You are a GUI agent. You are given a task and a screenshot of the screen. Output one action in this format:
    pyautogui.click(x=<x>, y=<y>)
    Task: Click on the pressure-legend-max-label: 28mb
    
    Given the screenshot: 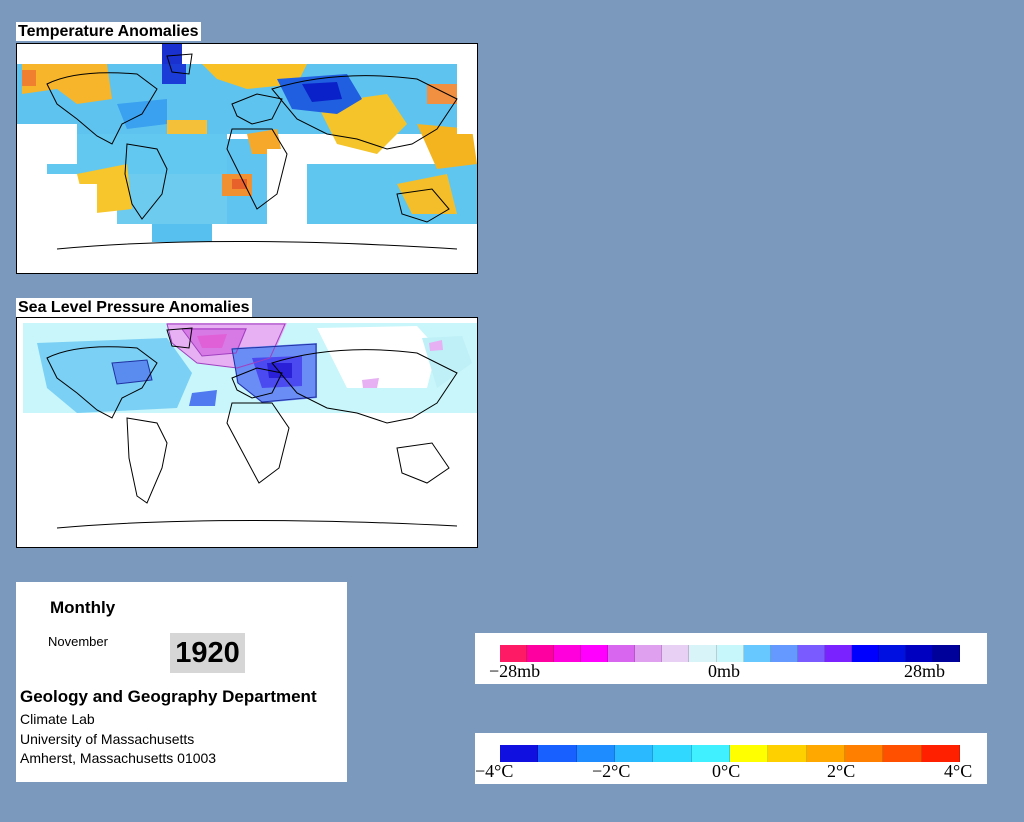 What is the action you would take?
    pyautogui.click(x=925, y=671)
    